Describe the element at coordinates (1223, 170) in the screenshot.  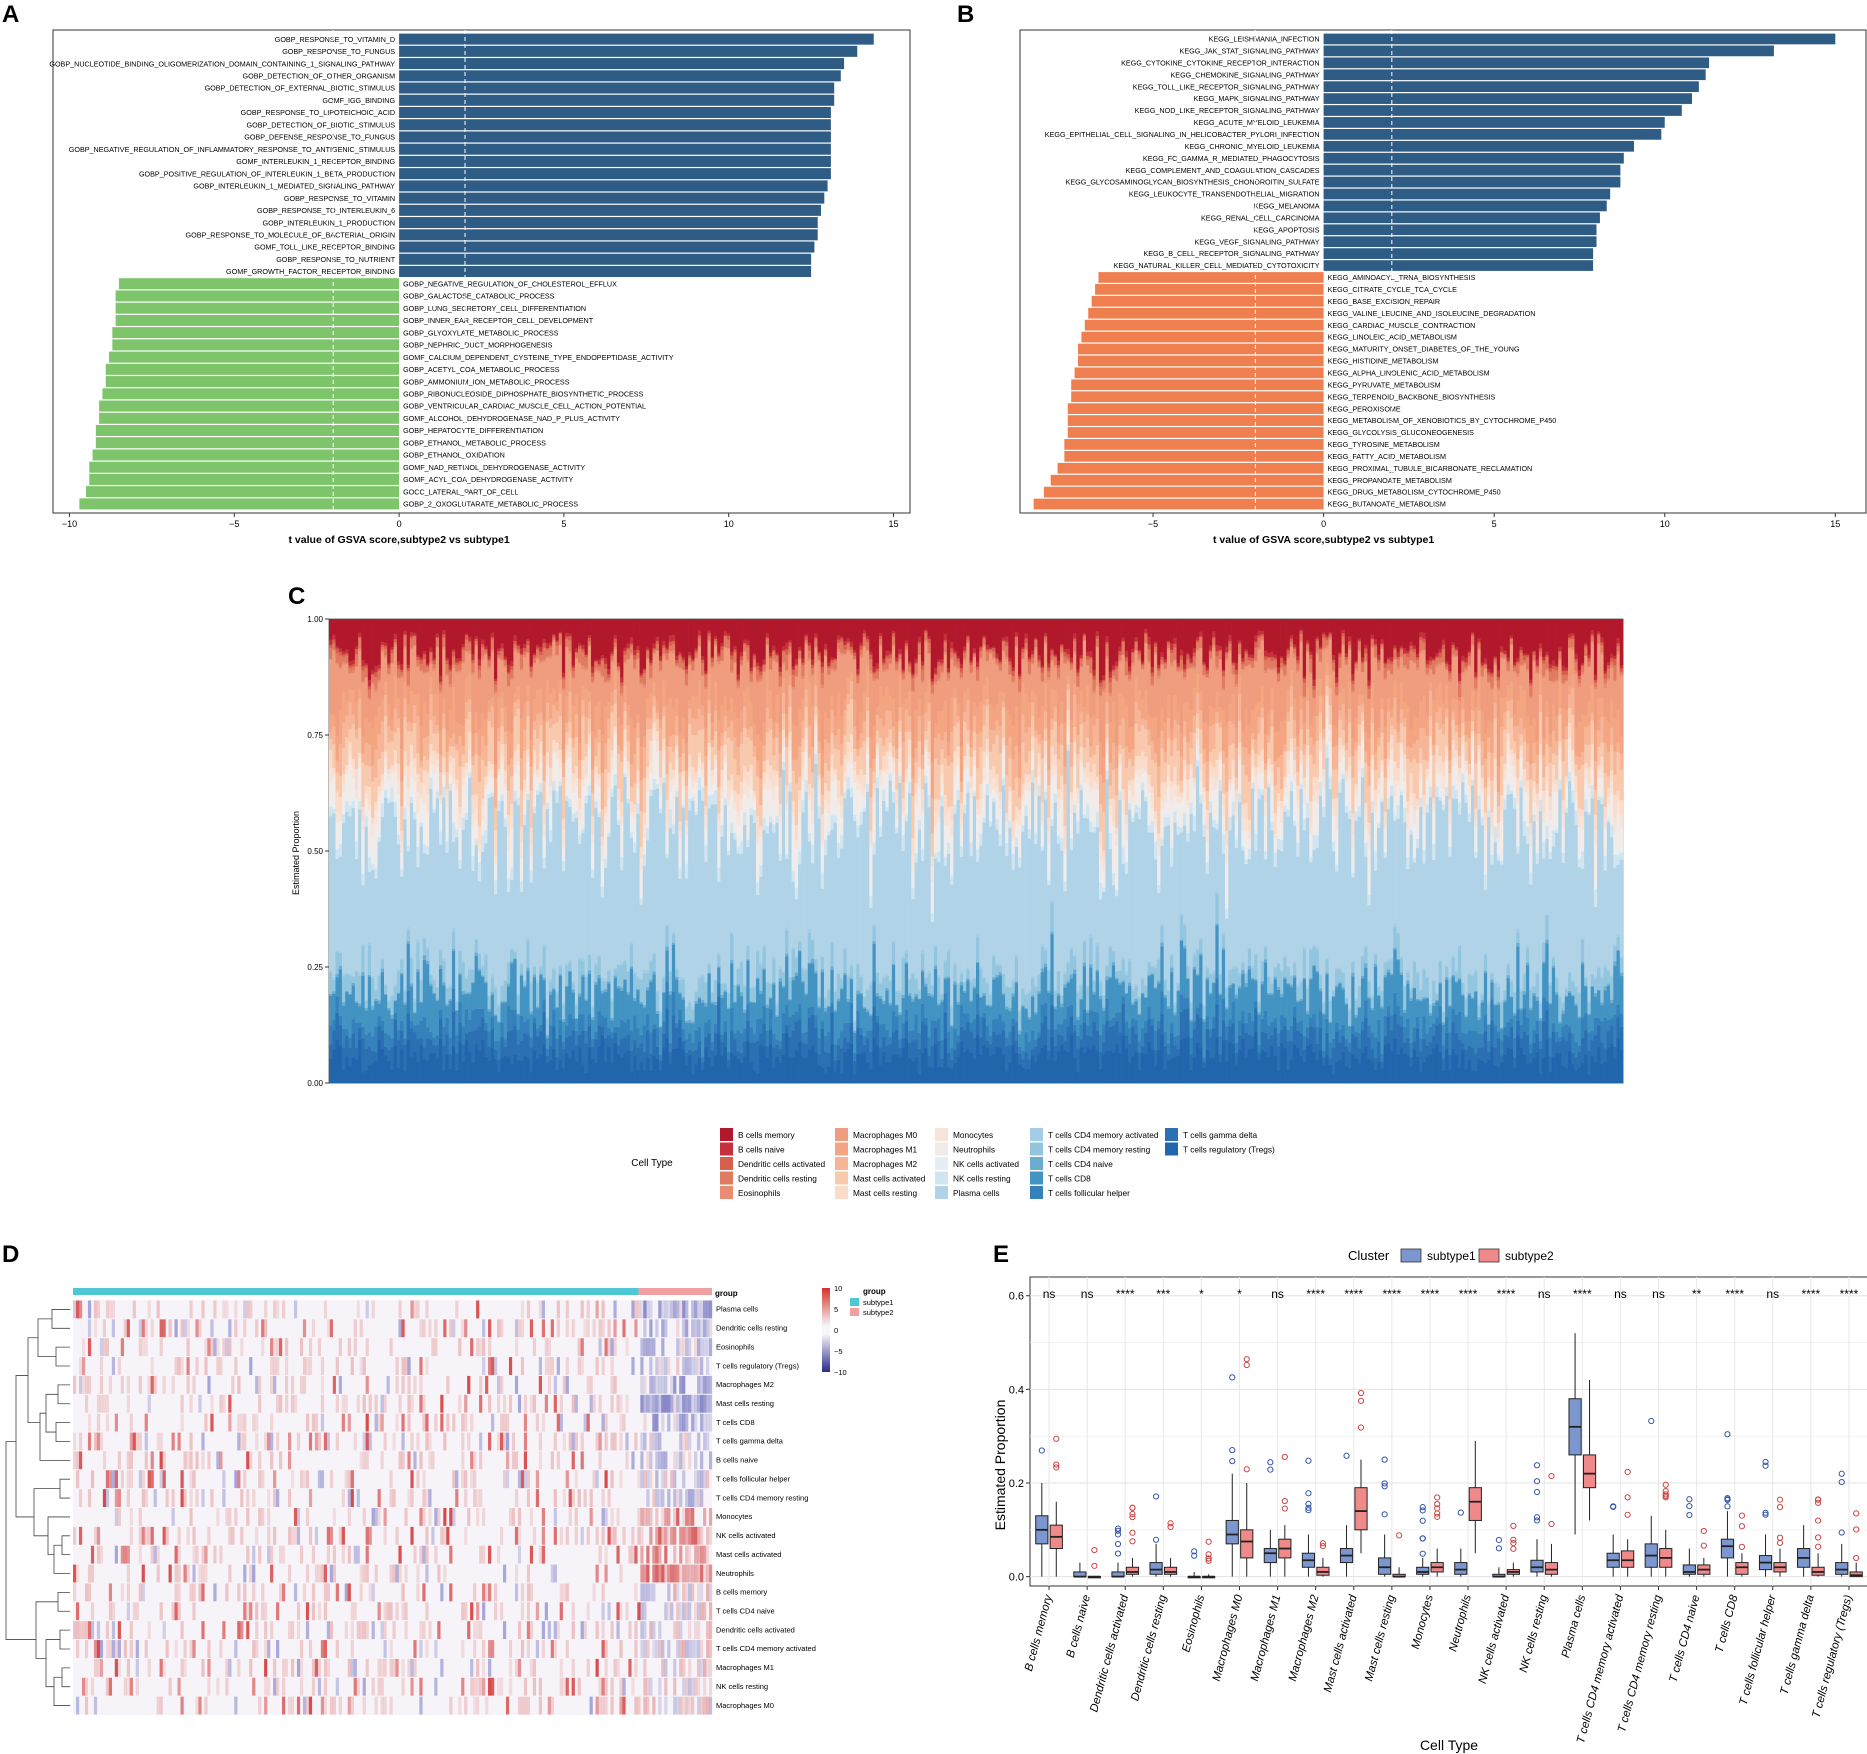
I see `bar-label: KEGG_COMPLEMENT_AND_COAGULATION_CASCADES` at that location.